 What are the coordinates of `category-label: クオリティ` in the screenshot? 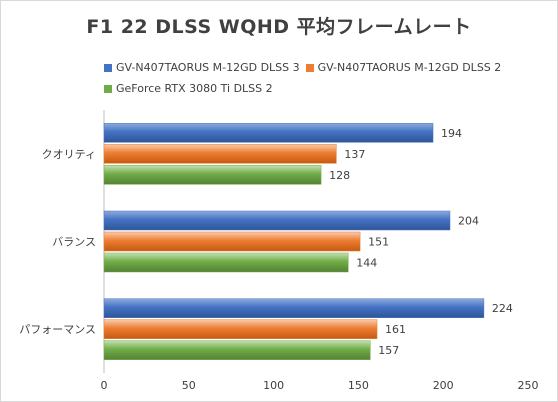 It's located at (69, 154).